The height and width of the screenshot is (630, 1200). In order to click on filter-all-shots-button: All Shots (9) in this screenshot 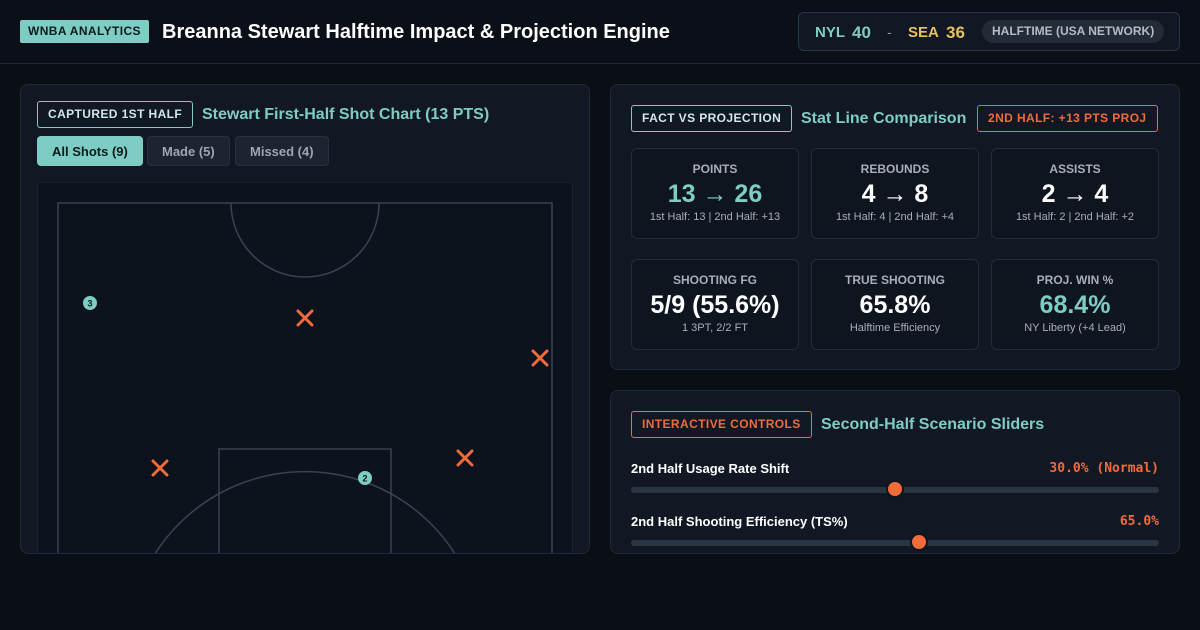, I will do `click(90, 151)`.